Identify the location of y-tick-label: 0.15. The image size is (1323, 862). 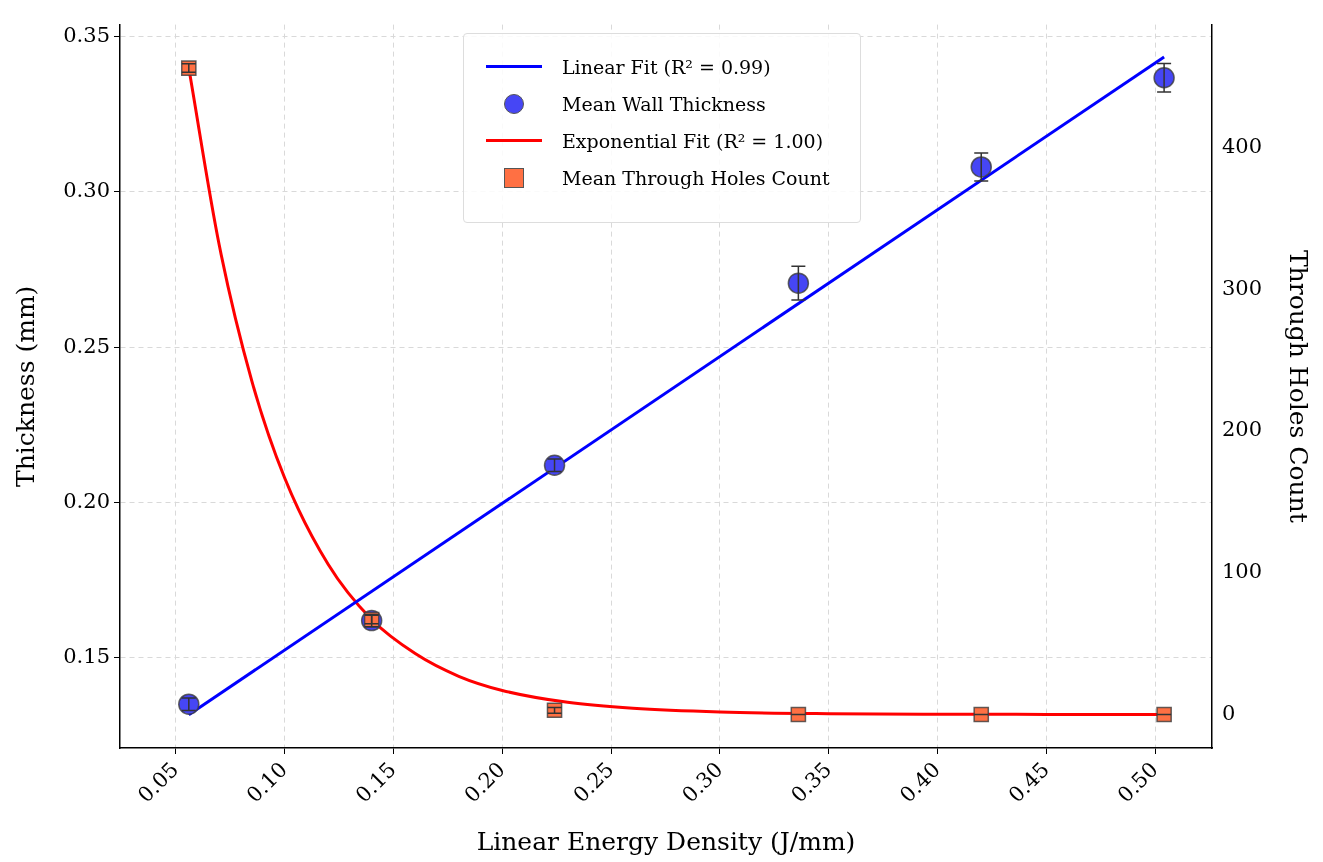
(86, 656).